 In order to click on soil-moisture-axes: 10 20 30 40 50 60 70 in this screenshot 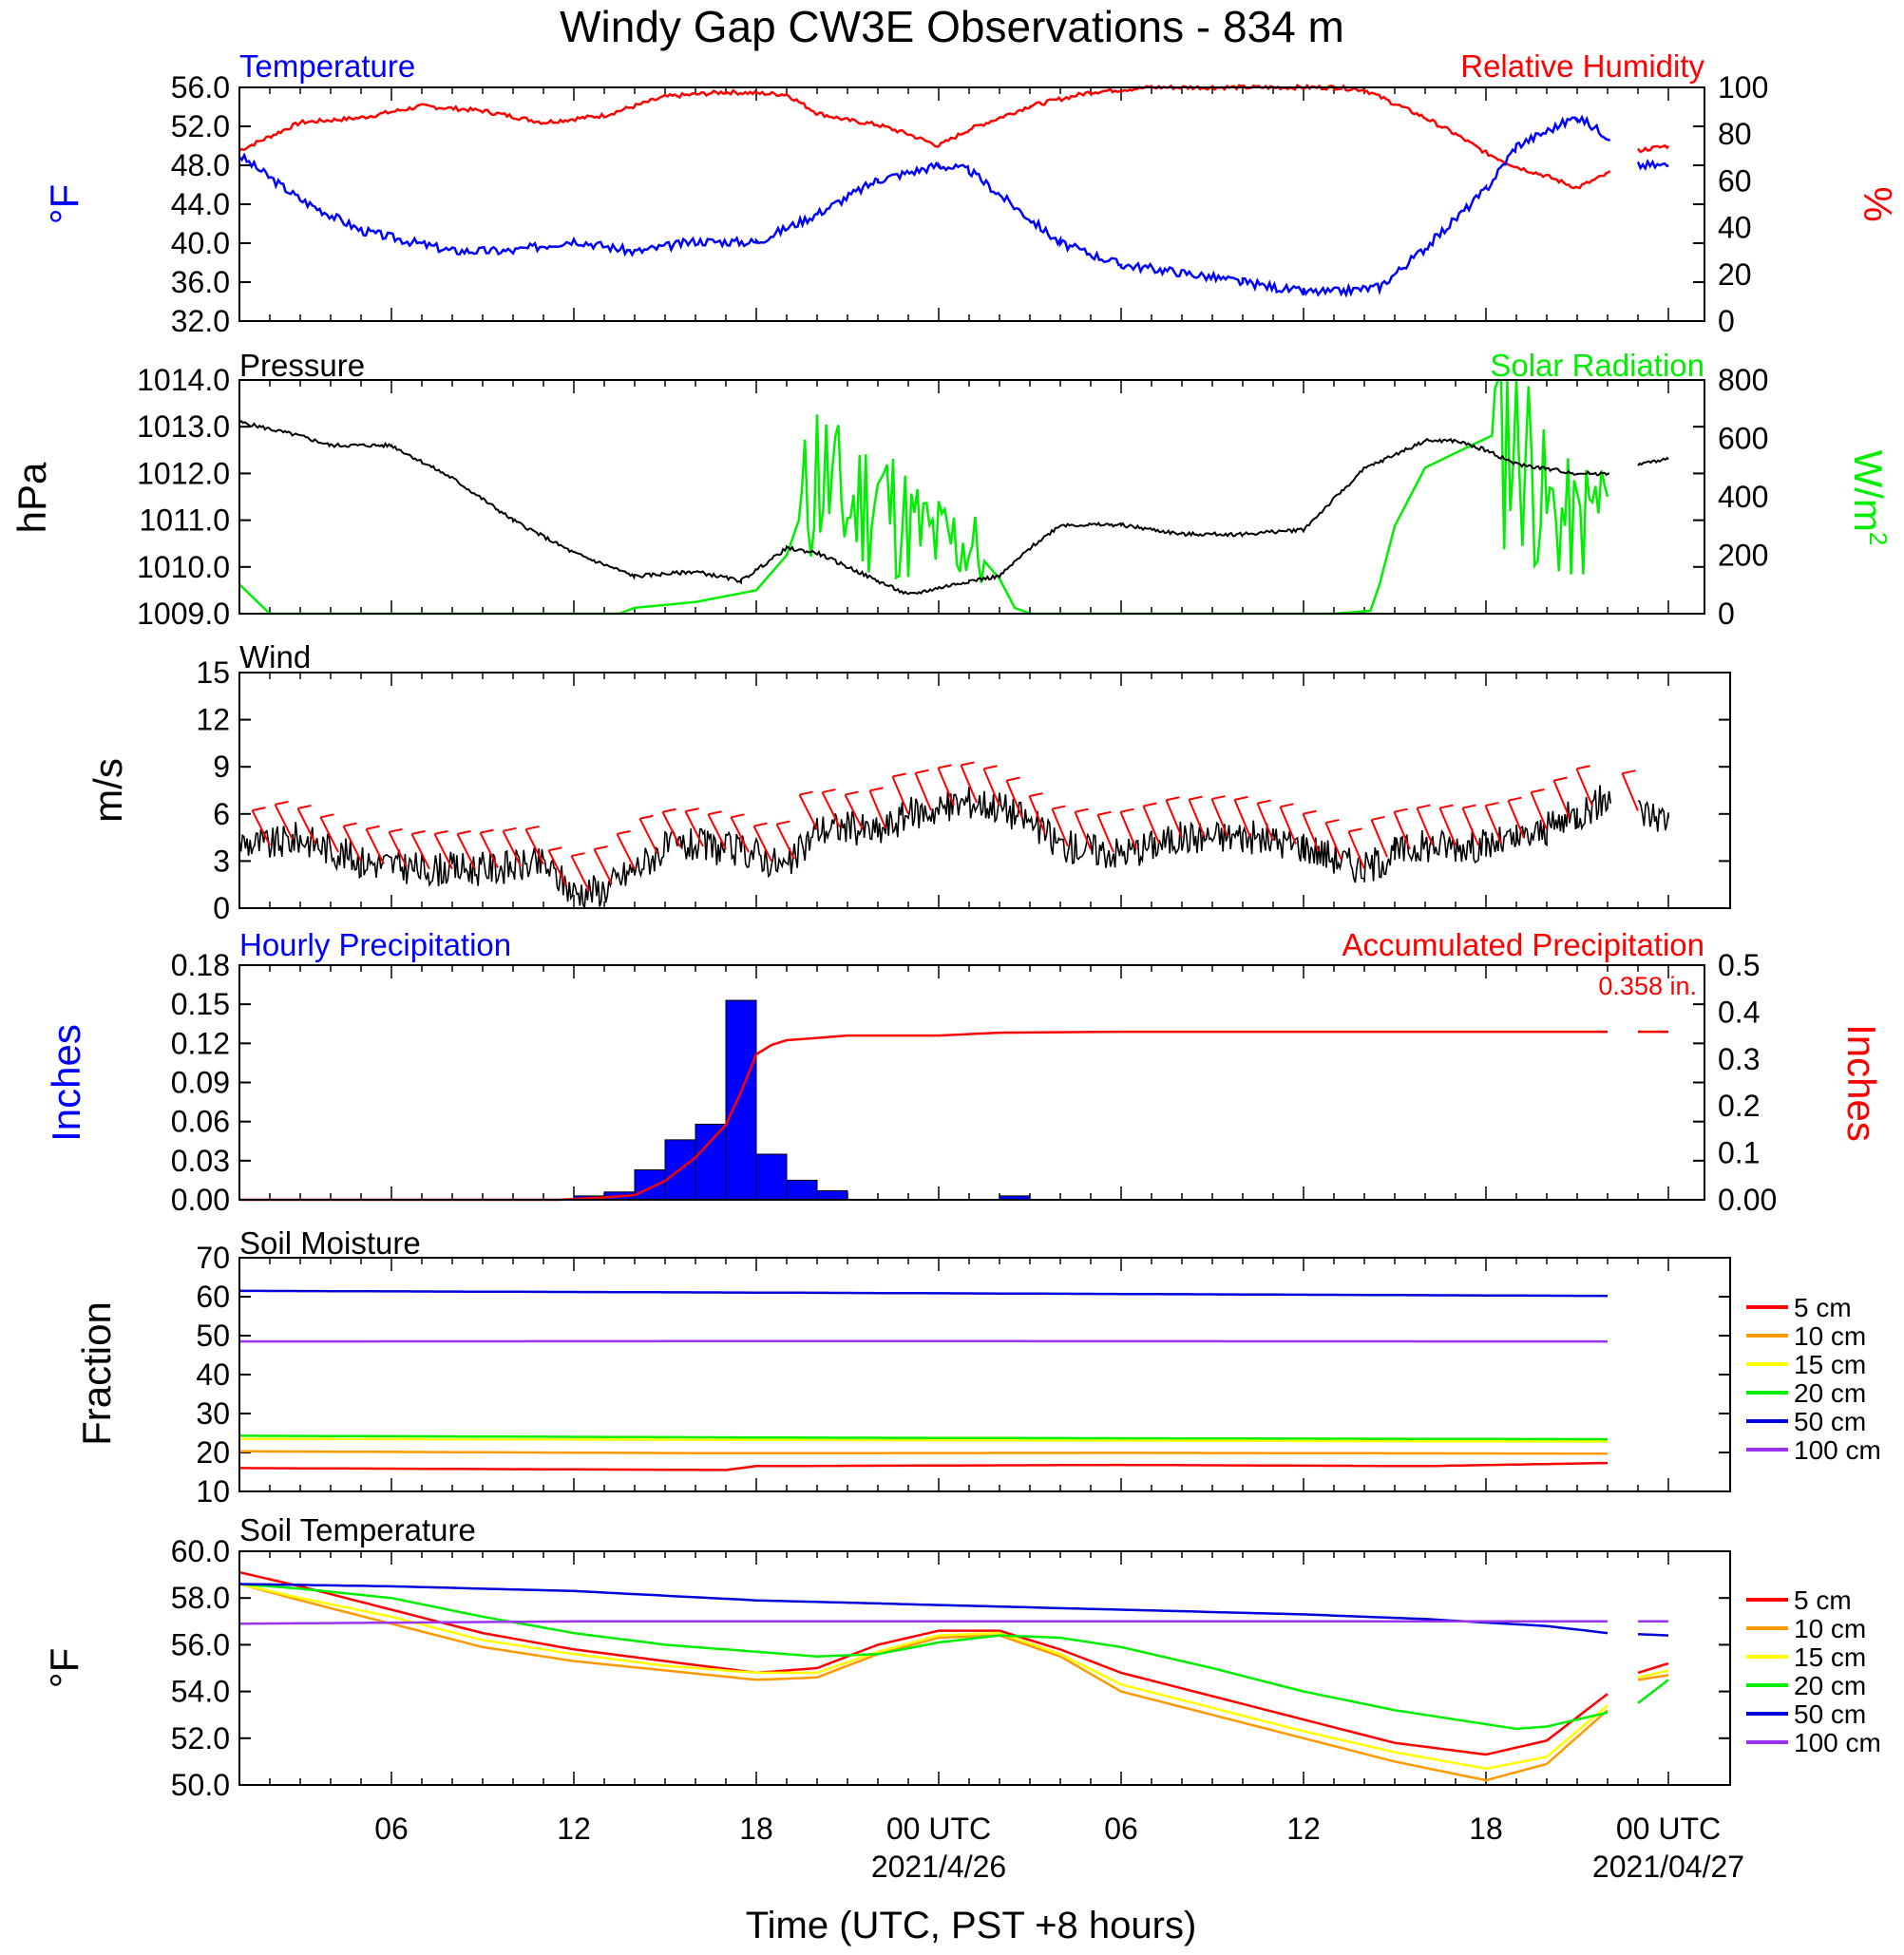, I will do `click(963, 1375)`.